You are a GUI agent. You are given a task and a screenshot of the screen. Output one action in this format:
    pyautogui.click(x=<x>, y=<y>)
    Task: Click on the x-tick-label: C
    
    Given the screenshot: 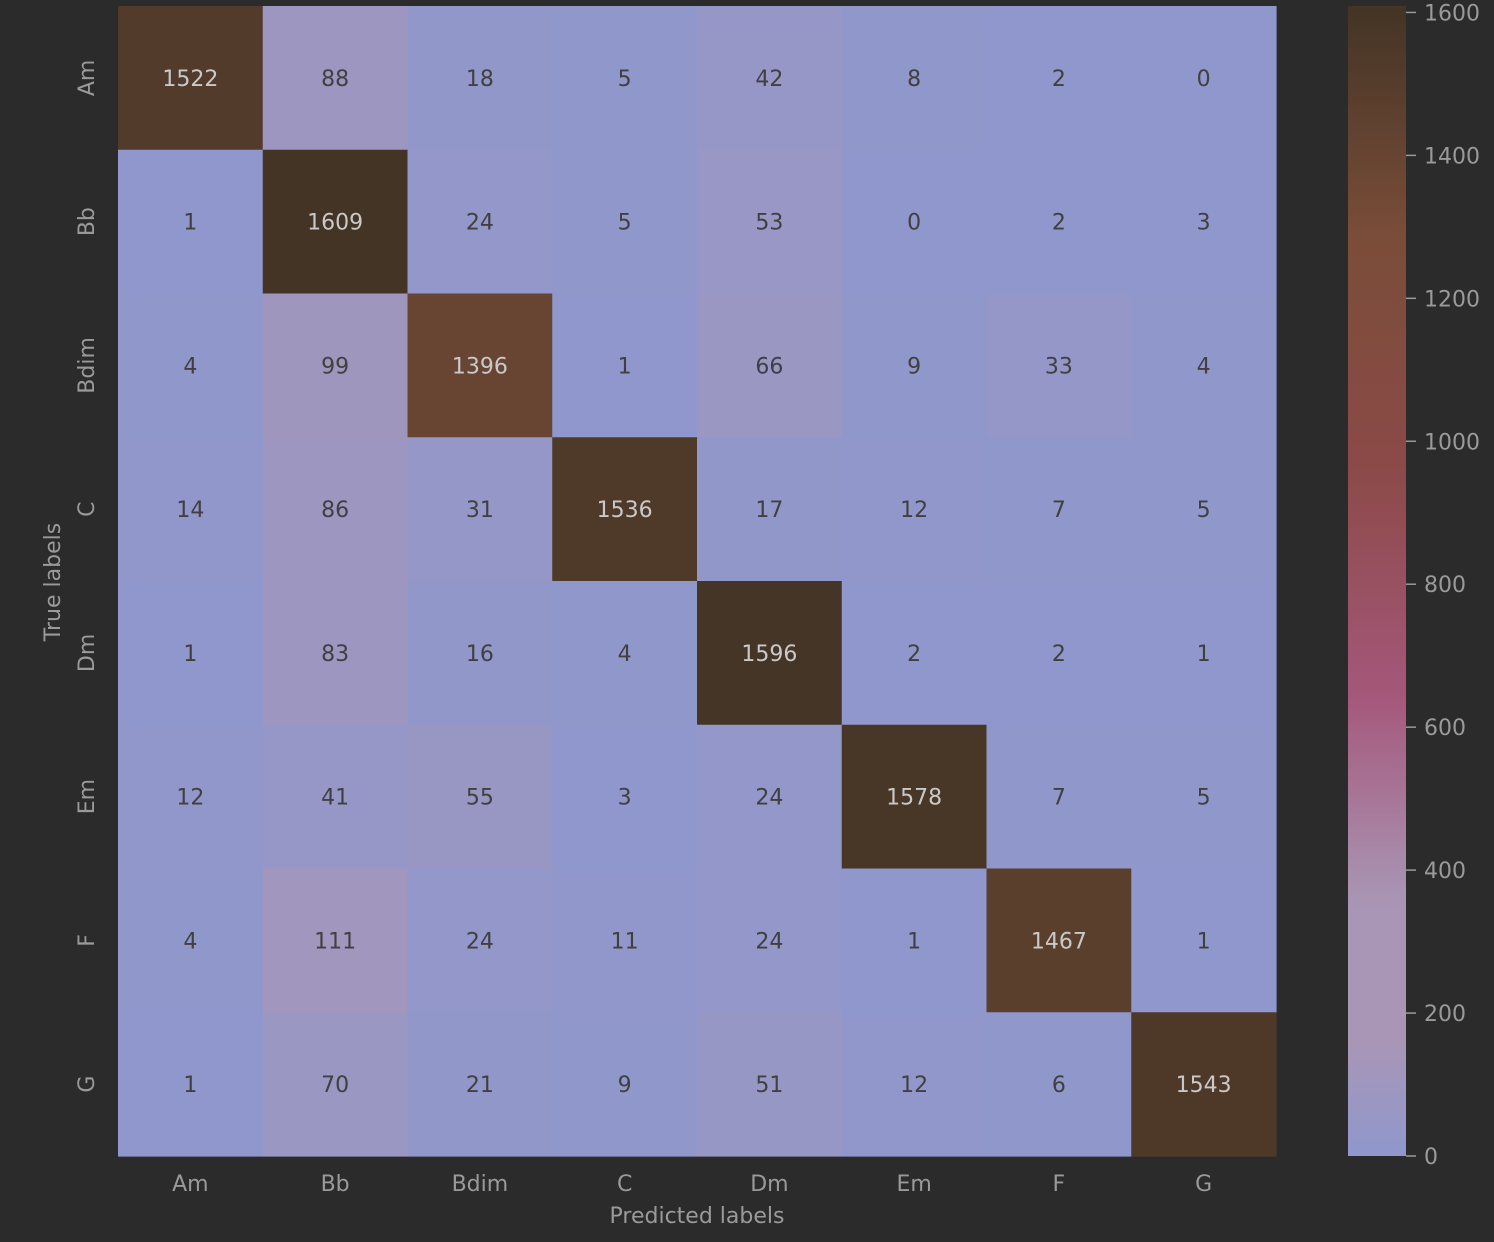 What is the action you would take?
    pyautogui.click(x=624, y=1184)
    